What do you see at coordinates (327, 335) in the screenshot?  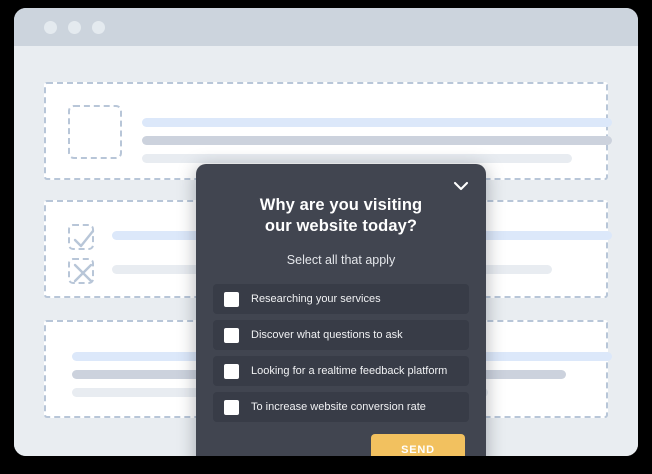 I see `option-label: Discover what questions to ask` at bounding box center [327, 335].